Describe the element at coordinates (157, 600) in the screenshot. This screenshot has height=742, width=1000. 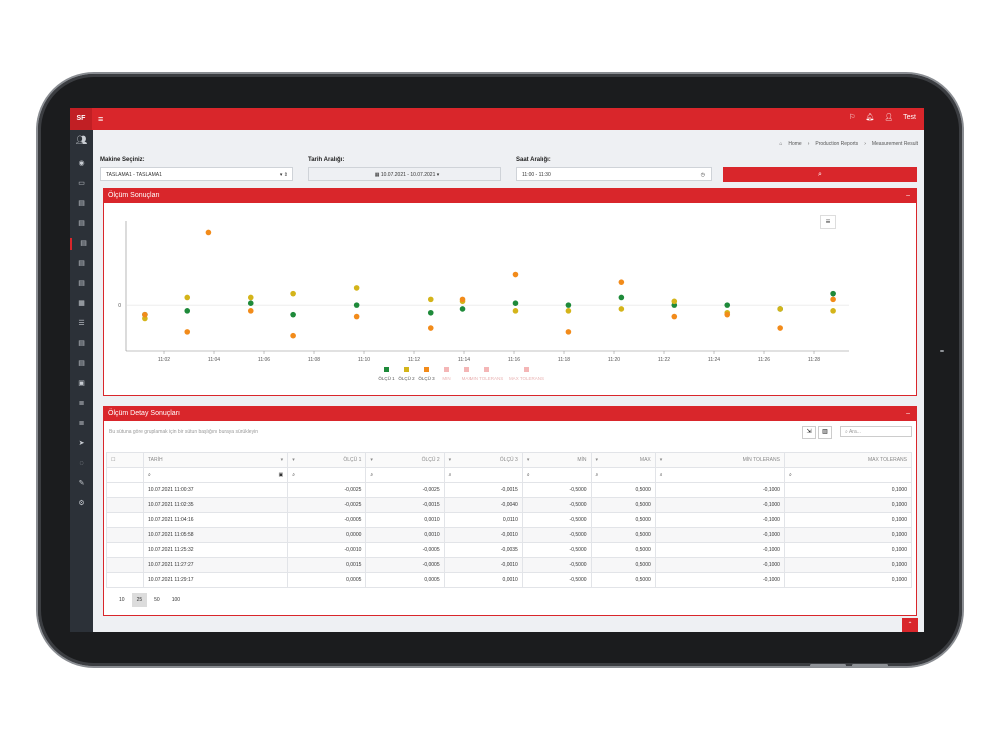
I see `page-size-option: 50` at that location.